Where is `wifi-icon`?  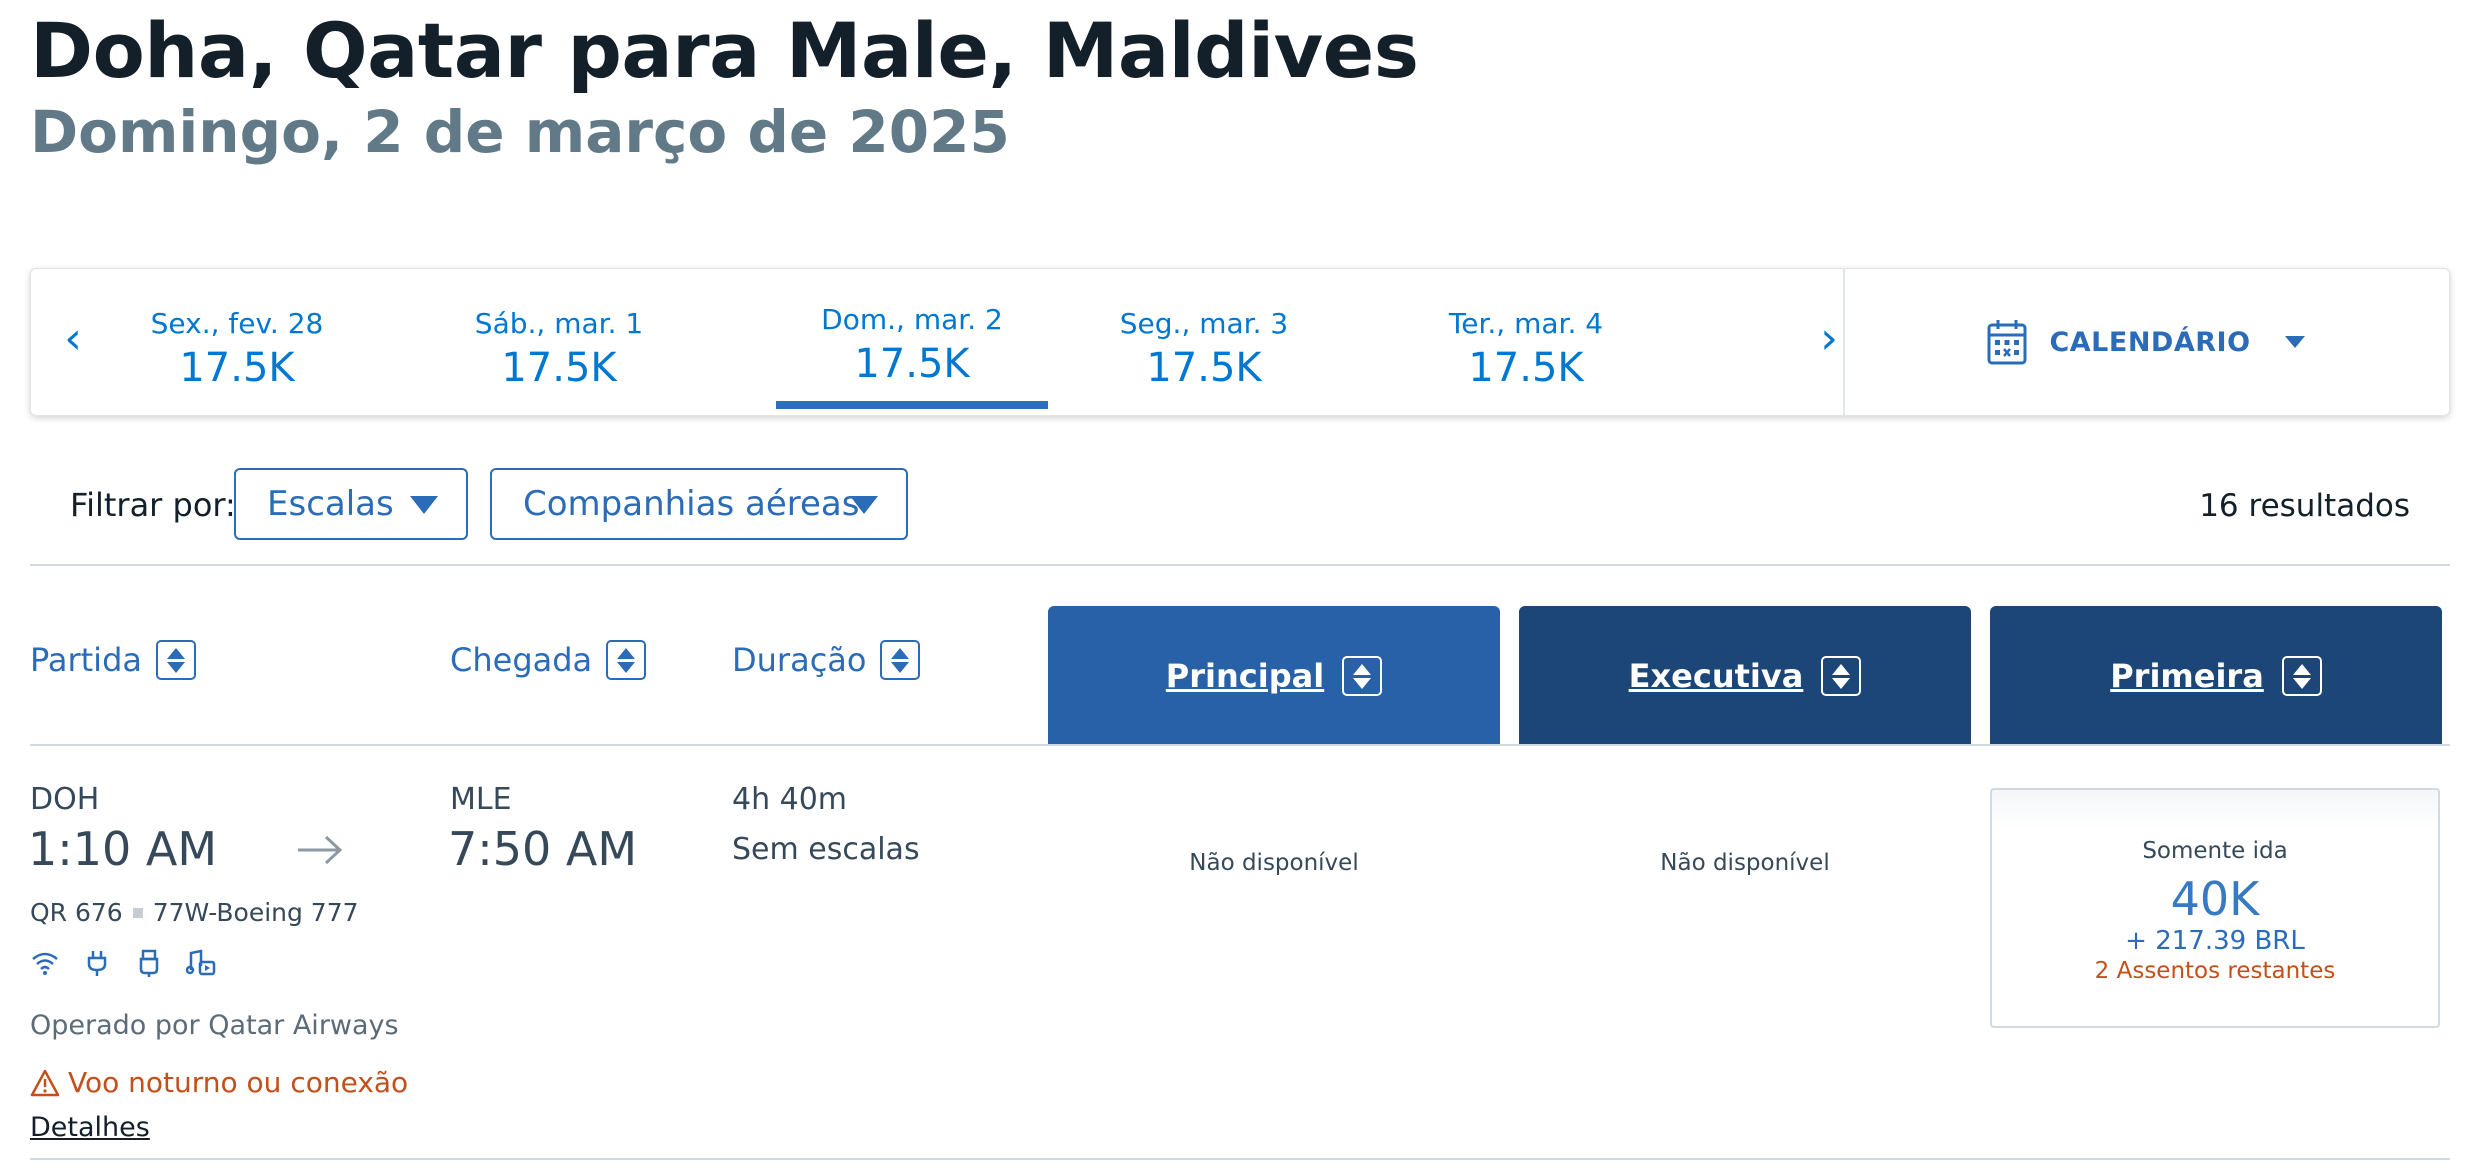
wifi-icon is located at coordinates (45, 963).